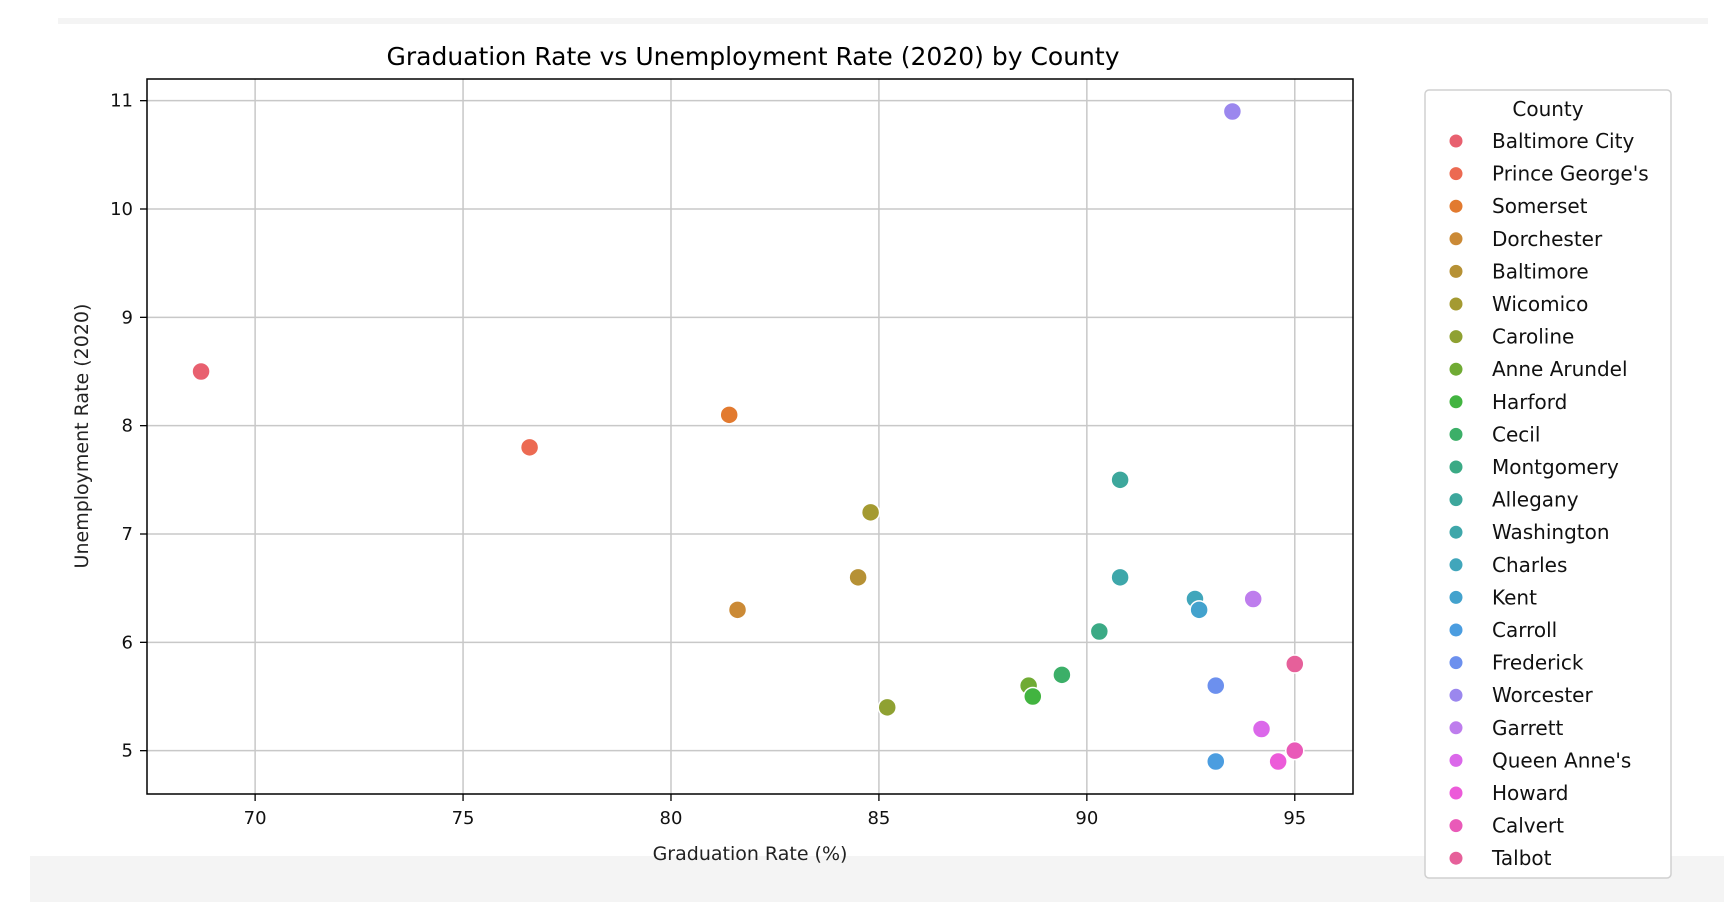  Describe the element at coordinates (671, 818) in the screenshot. I see `x-tick-label: 80` at that location.